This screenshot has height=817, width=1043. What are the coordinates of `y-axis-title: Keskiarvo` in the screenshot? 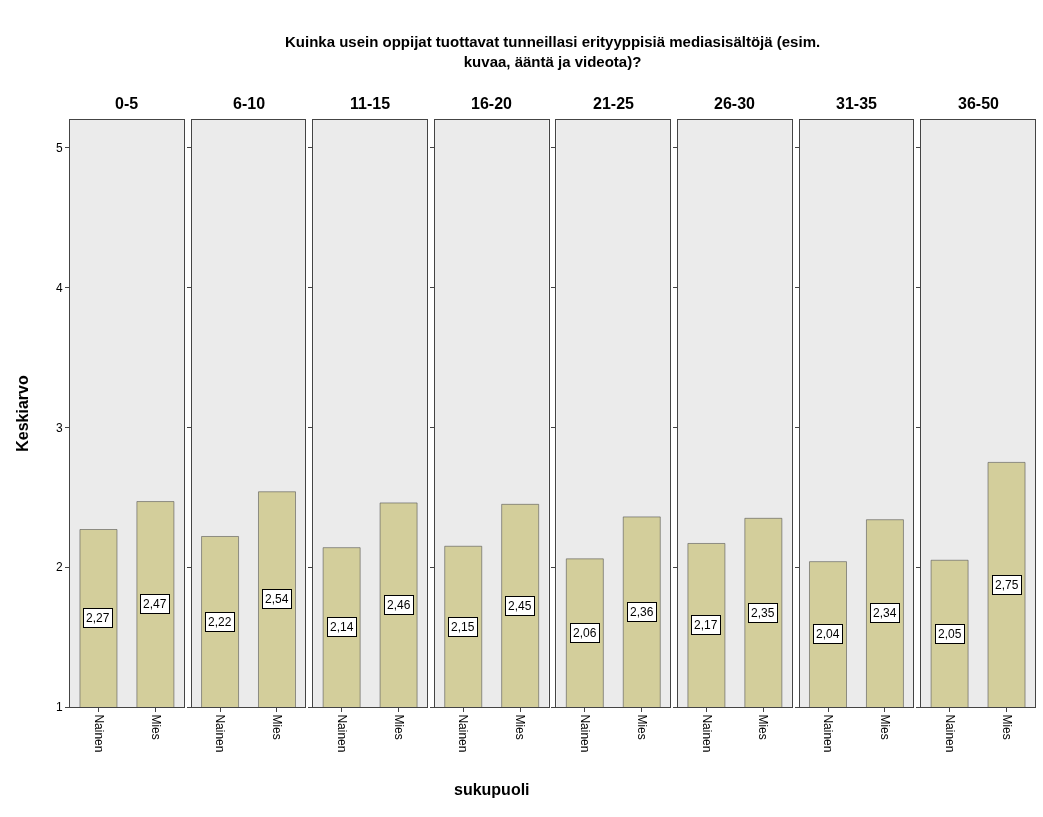 It's located at (22, 413).